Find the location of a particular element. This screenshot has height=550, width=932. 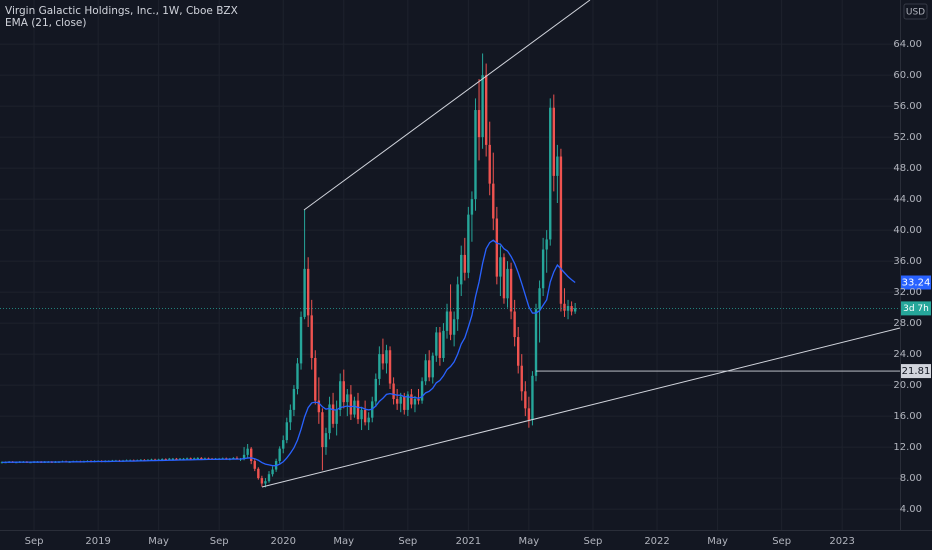

hline-label: 21.81 is located at coordinates (916, 371).